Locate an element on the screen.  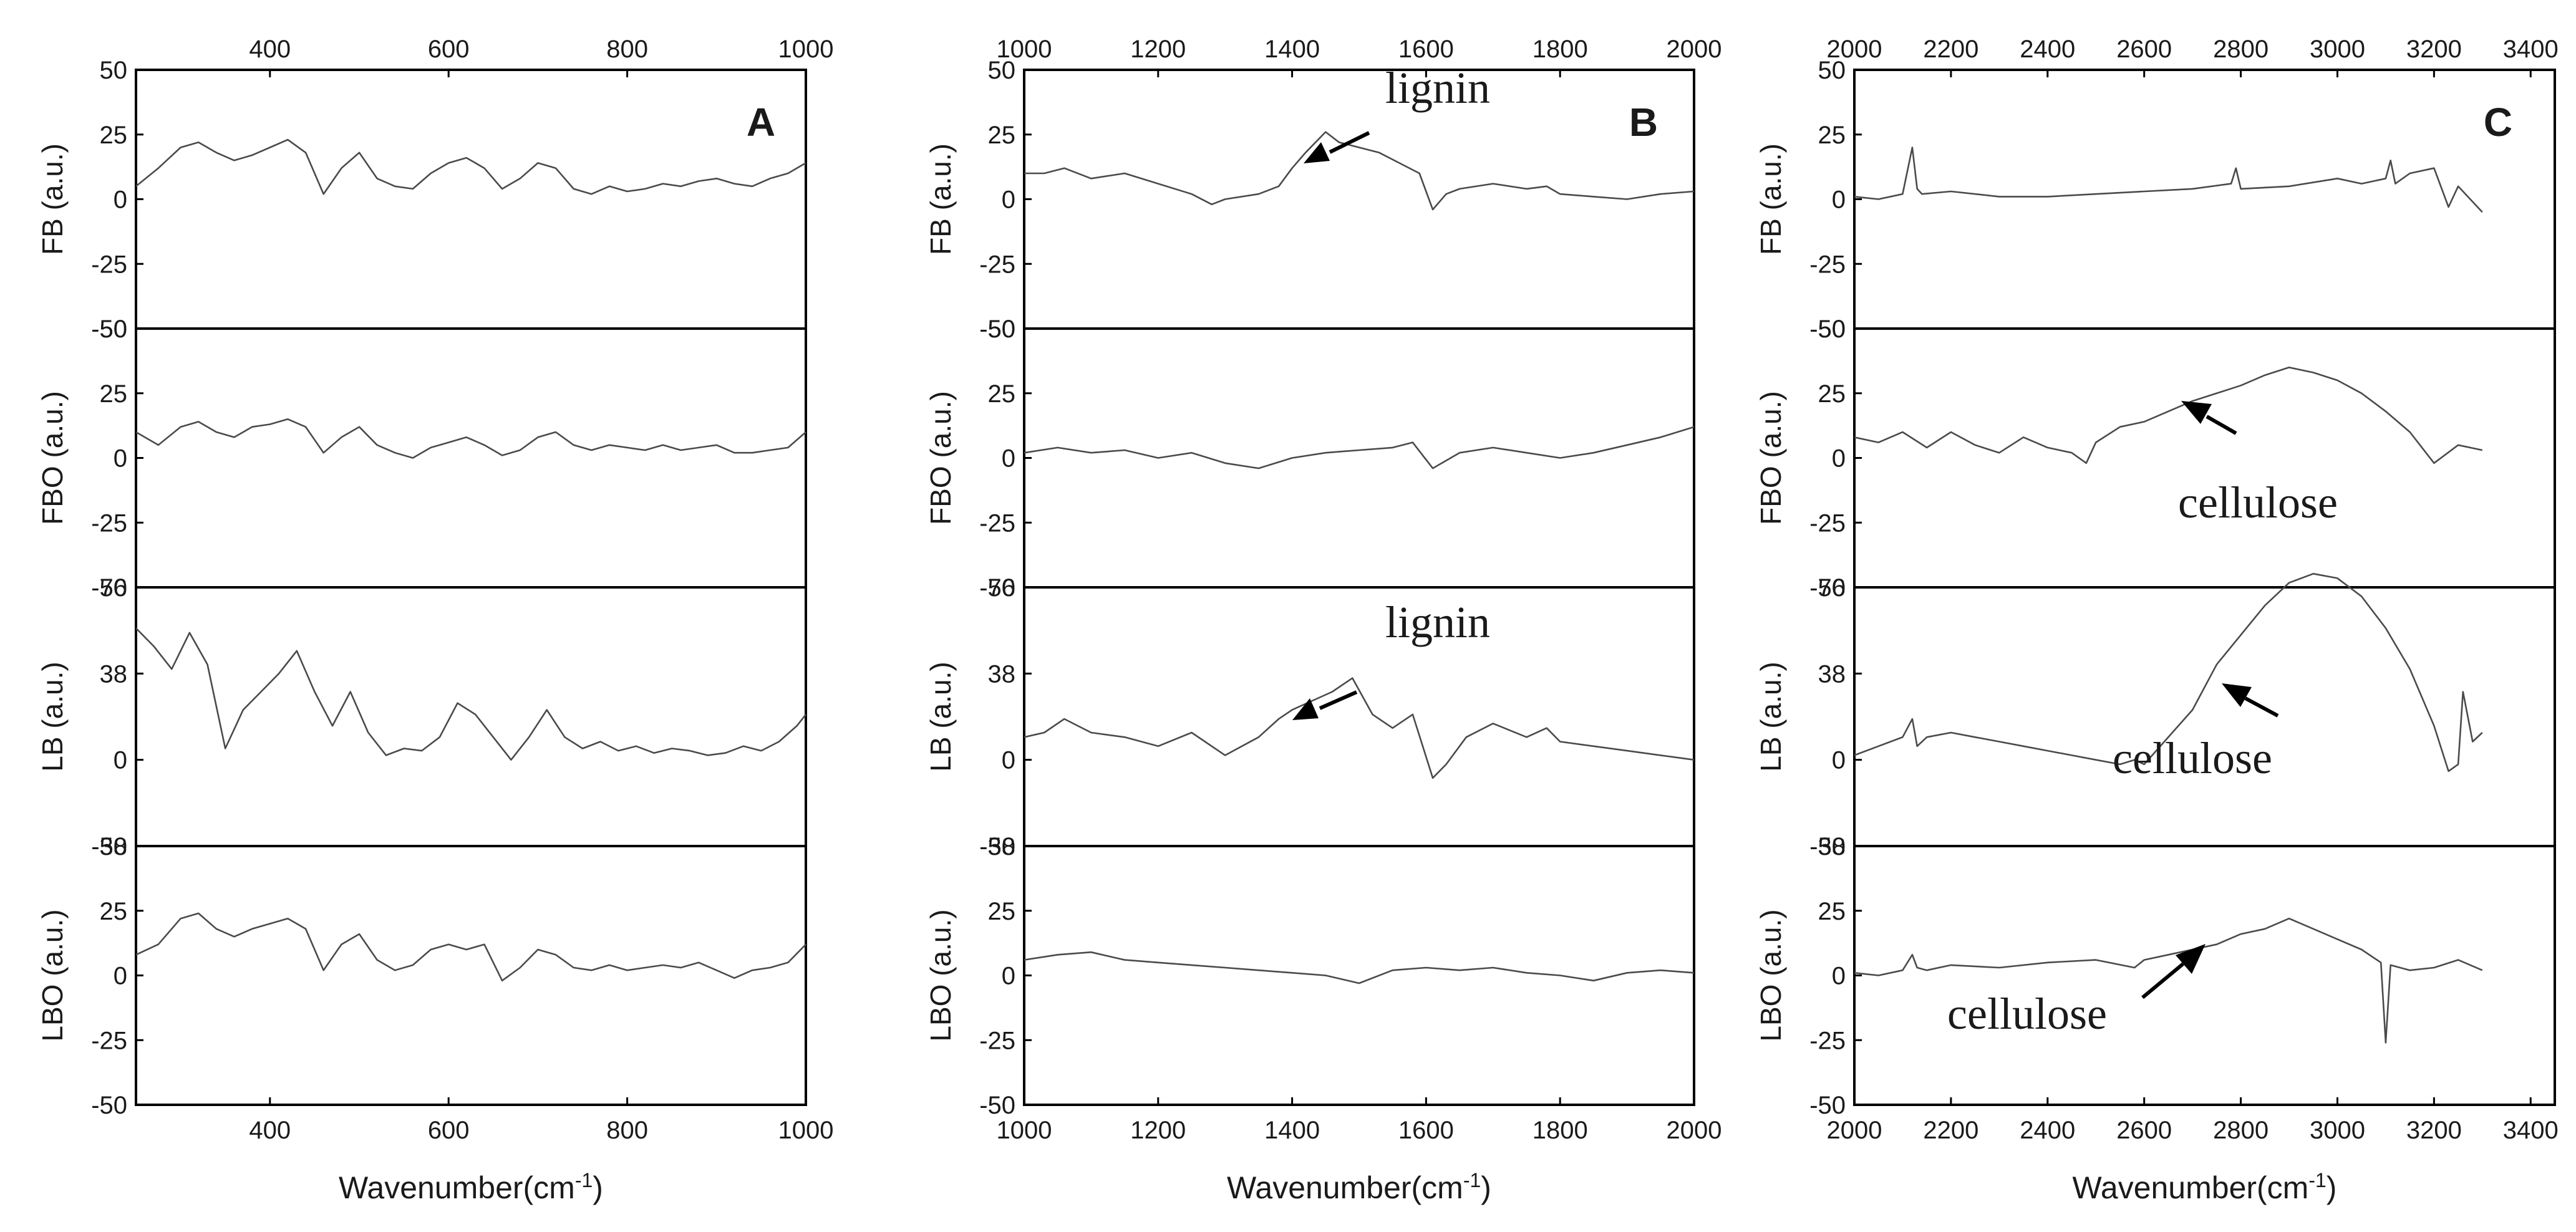
series-line-a-lb is located at coordinates (471, 694).